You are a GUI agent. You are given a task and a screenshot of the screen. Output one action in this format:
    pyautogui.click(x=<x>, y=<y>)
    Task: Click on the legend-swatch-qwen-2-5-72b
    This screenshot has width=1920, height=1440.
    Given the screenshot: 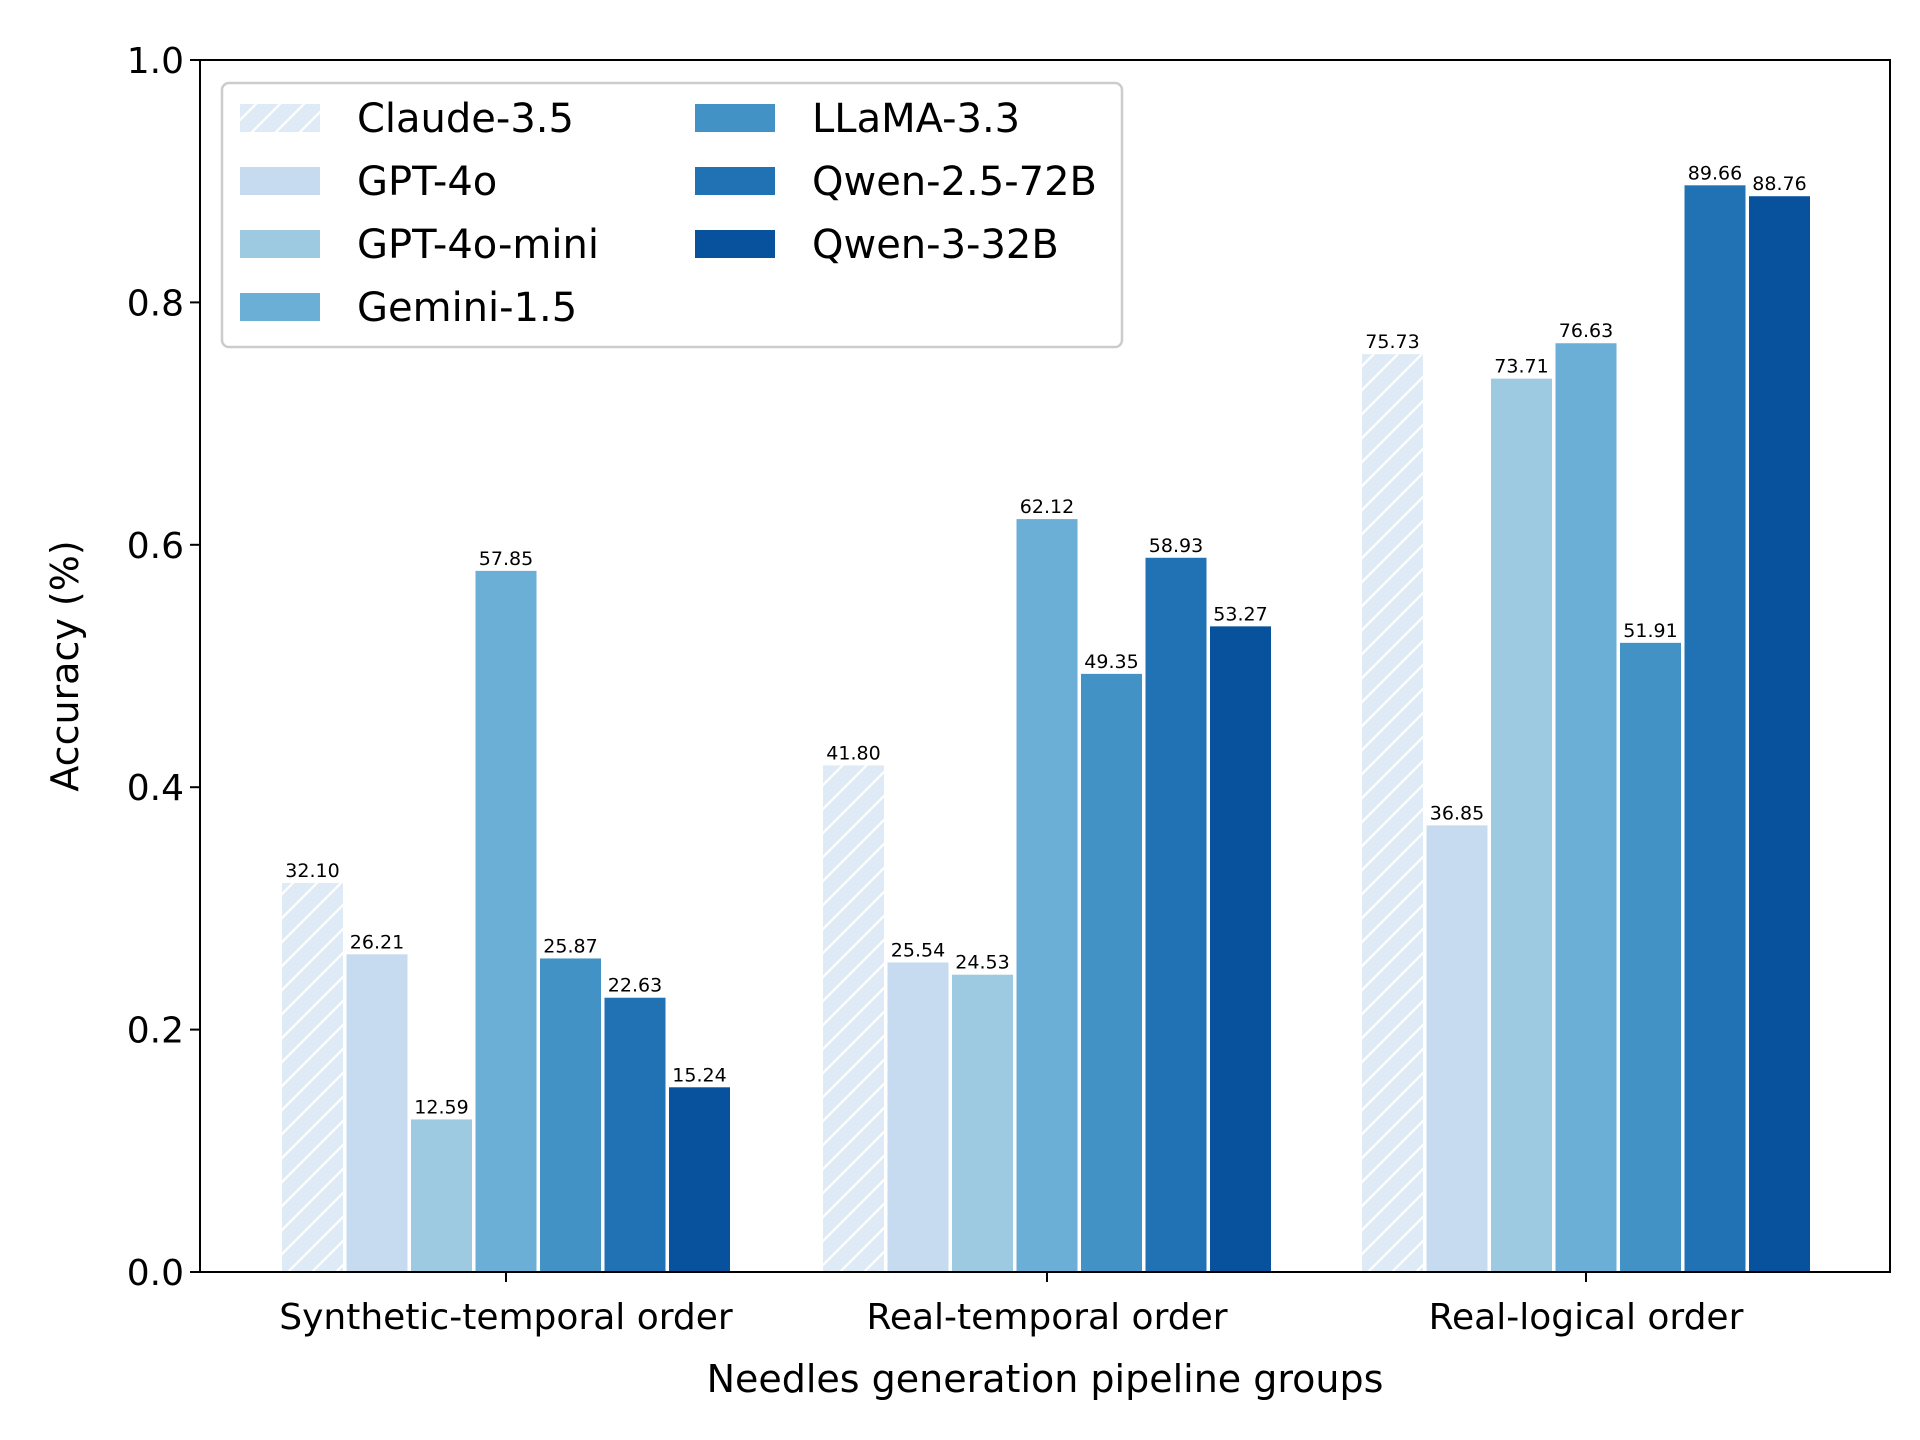 What is the action you would take?
    pyautogui.click(x=735, y=181)
    